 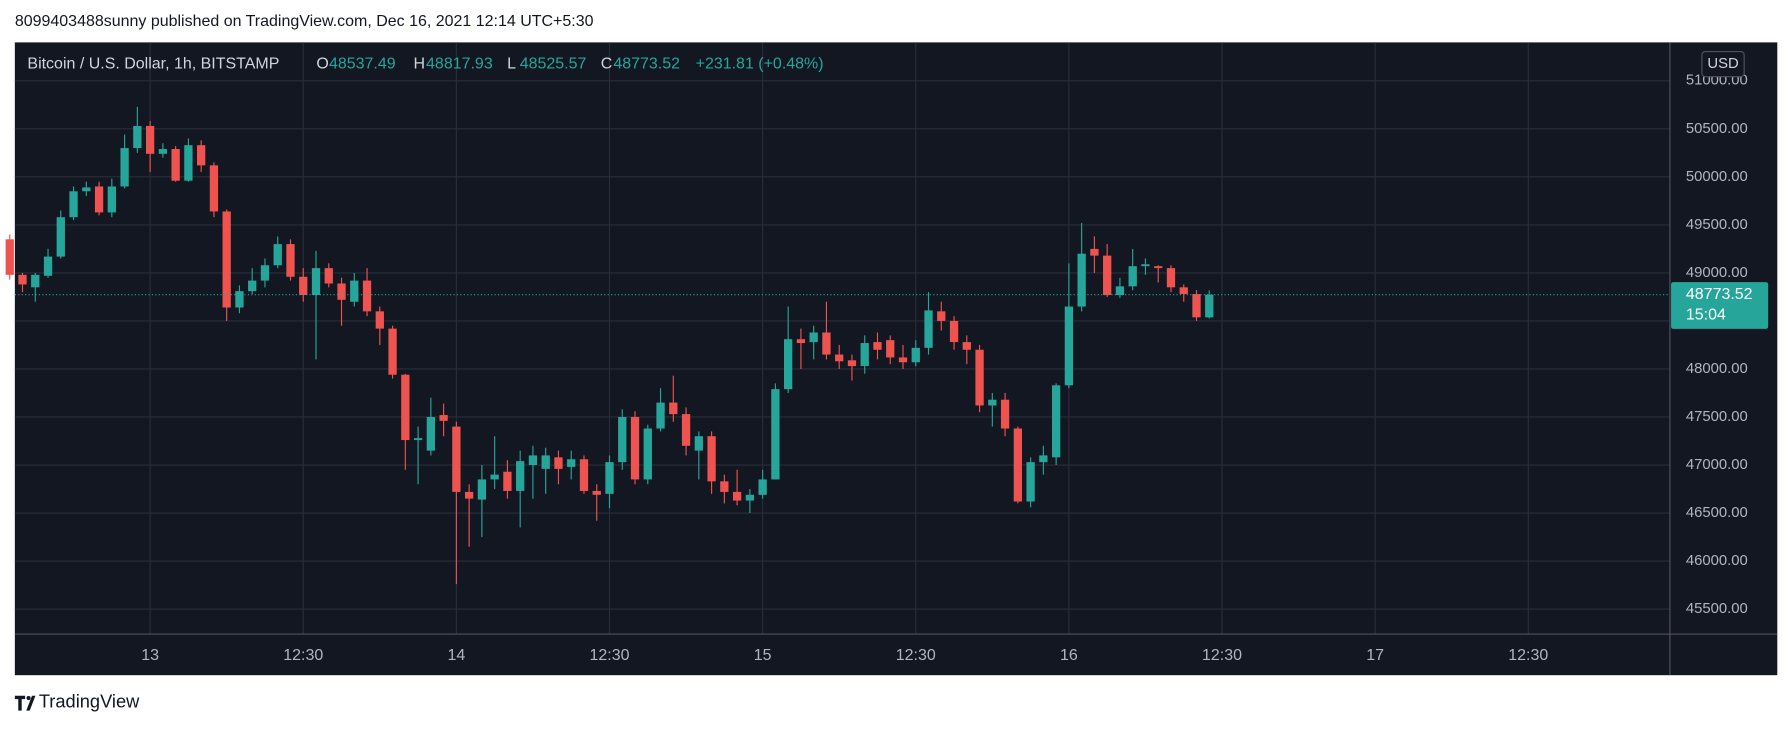 I want to click on y-tick-label: 49000.00, so click(x=1717, y=273).